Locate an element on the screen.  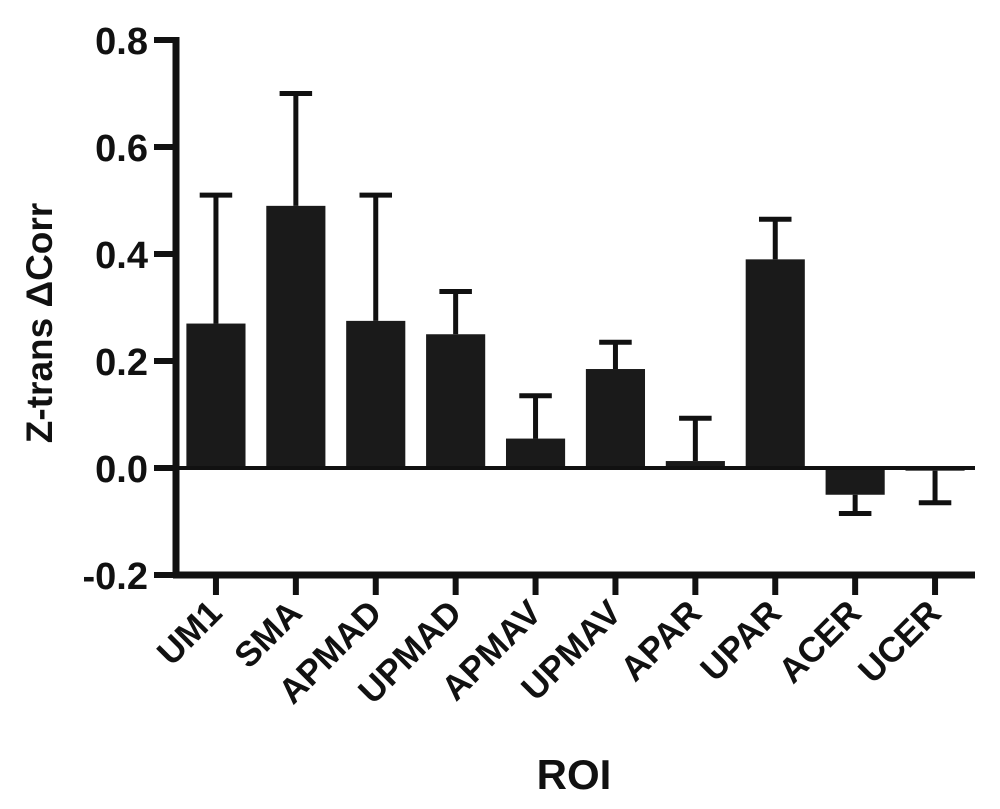
y-tick-label: 0.4 is located at coordinates (121, 256).